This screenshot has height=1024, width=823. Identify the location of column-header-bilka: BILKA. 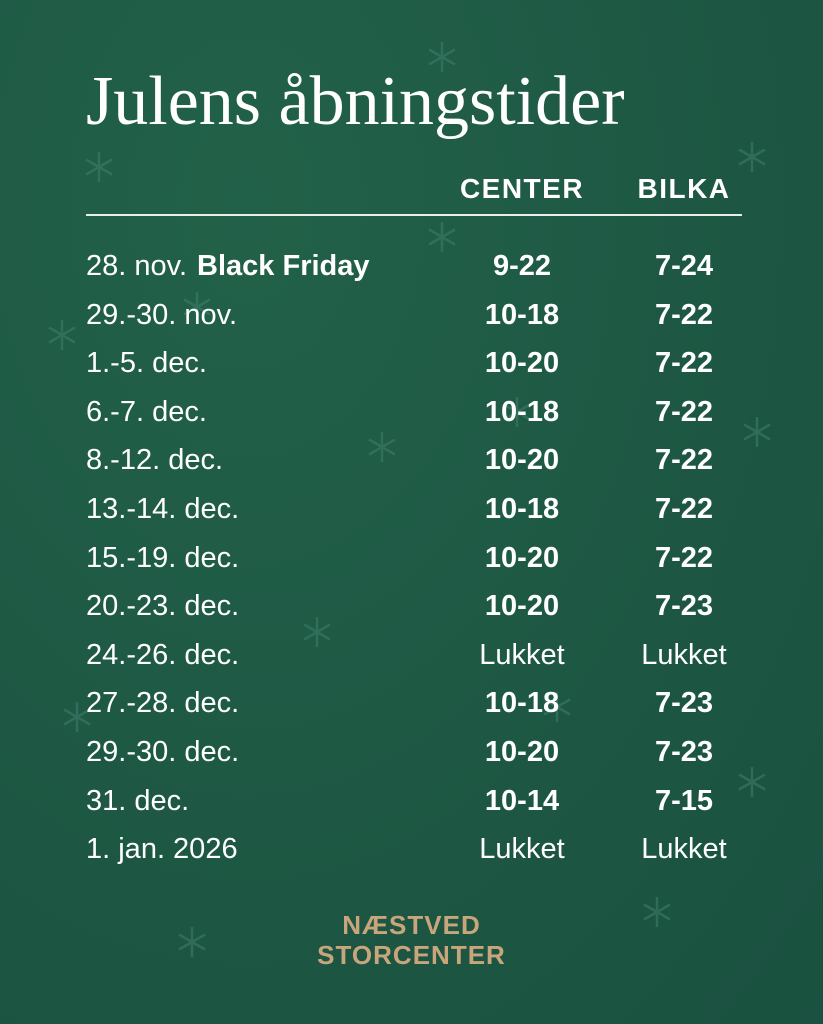
(684, 188).